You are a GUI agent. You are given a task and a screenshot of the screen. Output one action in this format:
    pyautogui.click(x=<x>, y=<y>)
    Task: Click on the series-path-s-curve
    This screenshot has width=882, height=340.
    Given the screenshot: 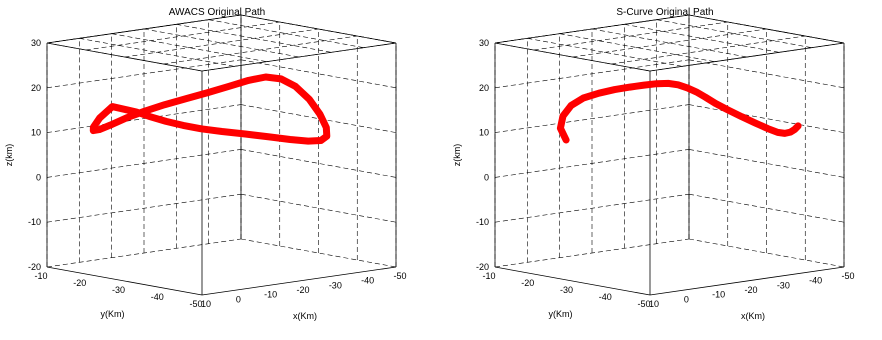 What is the action you would take?
    pyautogui.click(x=679, y=111)
    